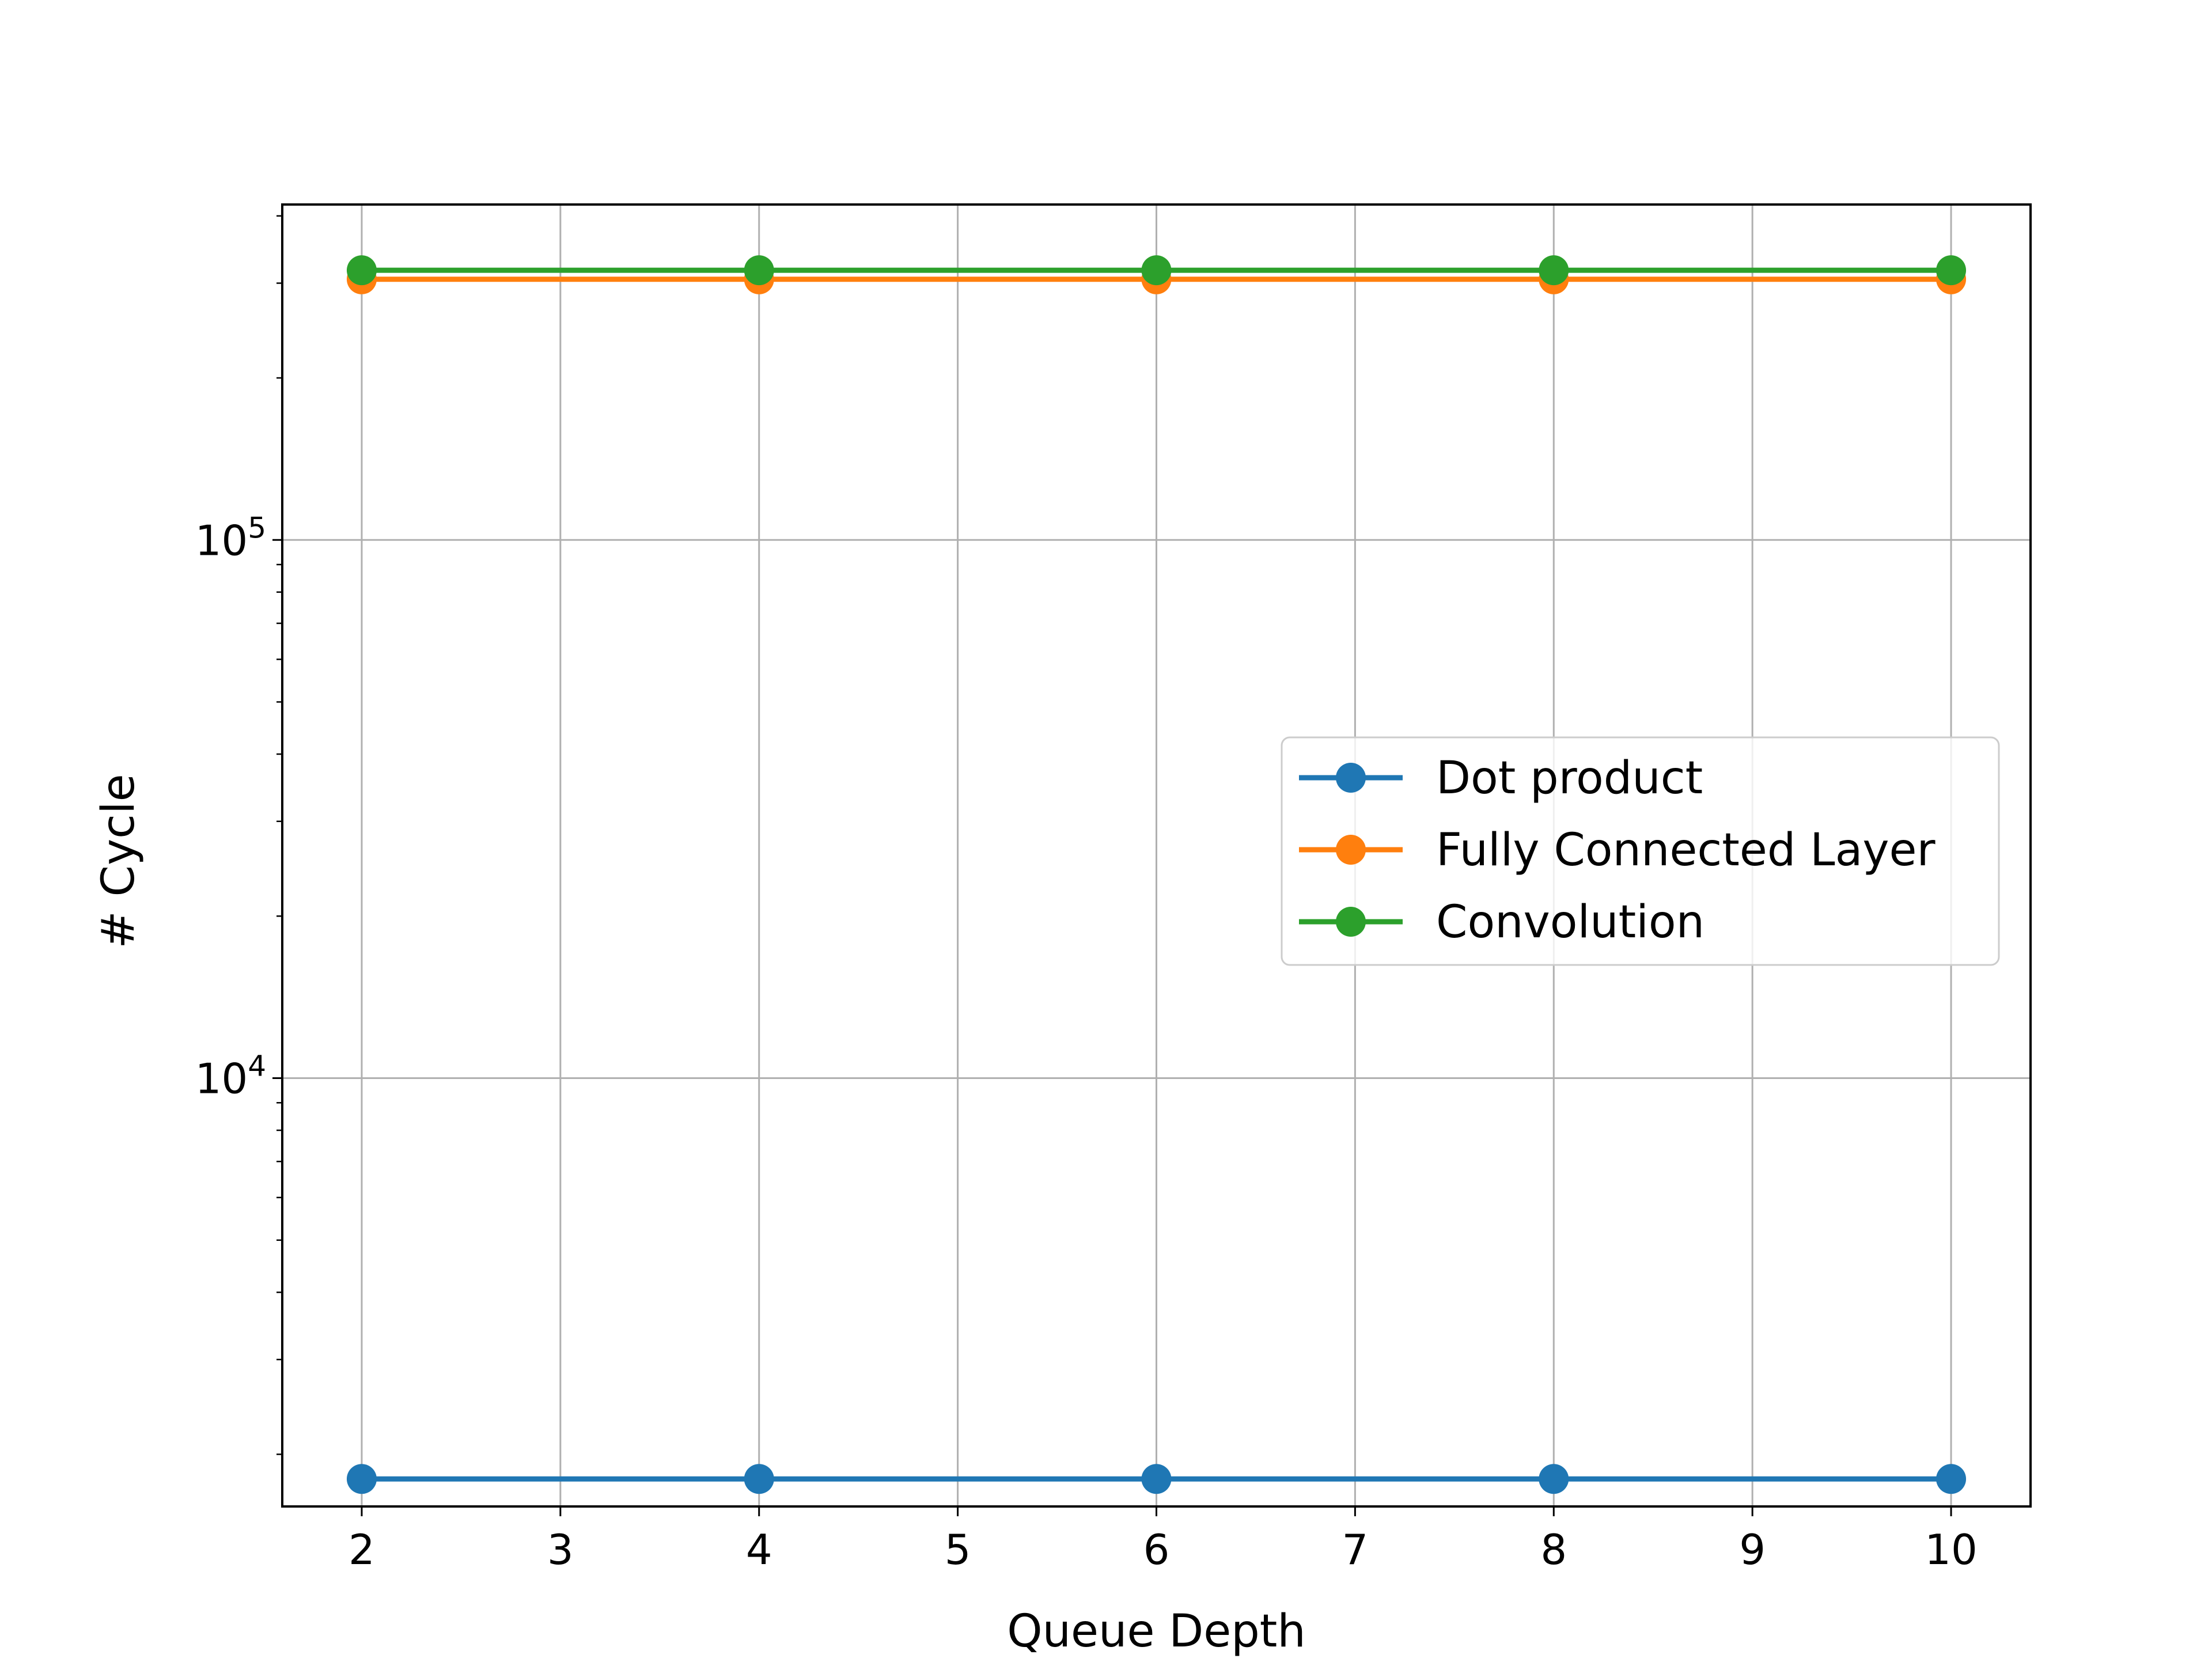 The image size is (2212, 1662). Describe the element at coordinates (560, 1549) in the screenshot. I see `x-tick-label: 3` at that location.